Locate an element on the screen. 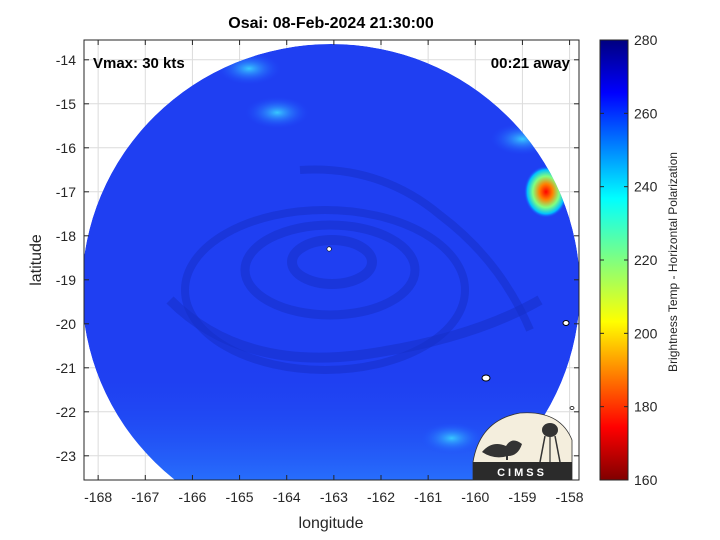 The width and height of the screenshot is (720, 540). y-tick-label: -16 is located at coordinates (66, 148).